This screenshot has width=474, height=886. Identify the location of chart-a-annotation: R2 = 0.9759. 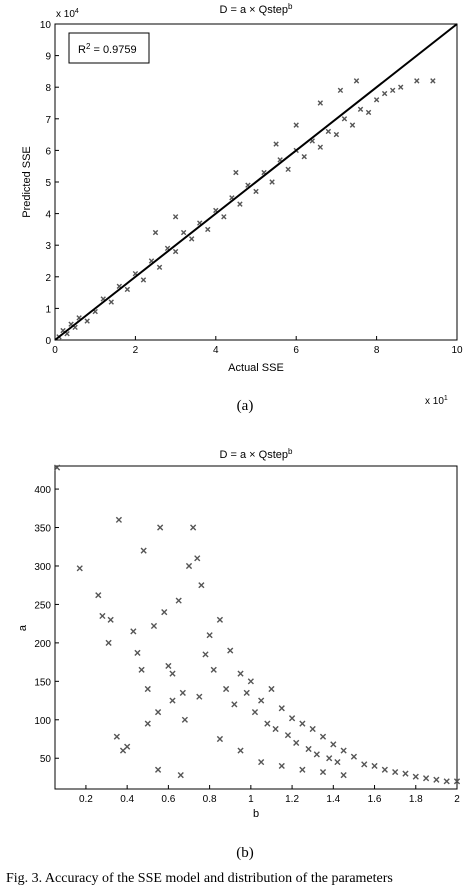
(107, 49).